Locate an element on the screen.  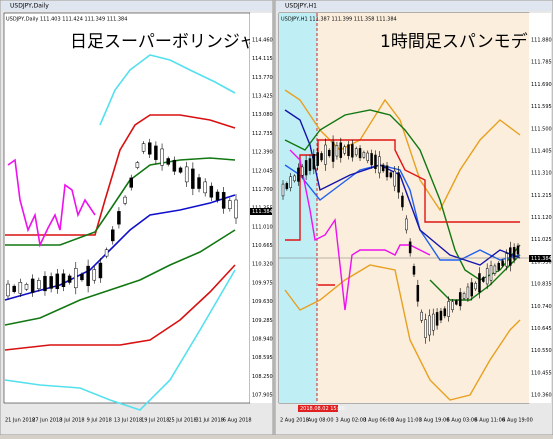
price-label: 110.835 is located at coordinates (541, 285).